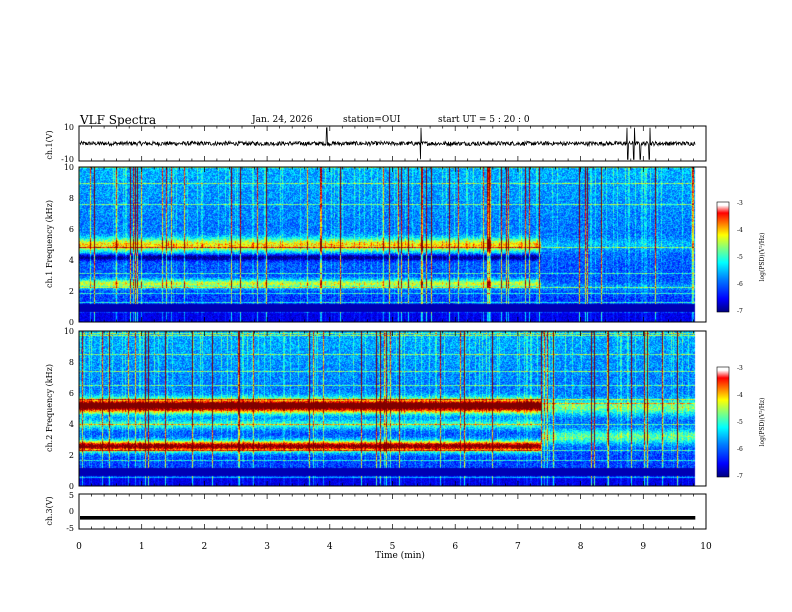 Image resolution: width=792 pixels, height=612 pixels. I want to click on ch1-ytick-6: 6, so click(71, 229).